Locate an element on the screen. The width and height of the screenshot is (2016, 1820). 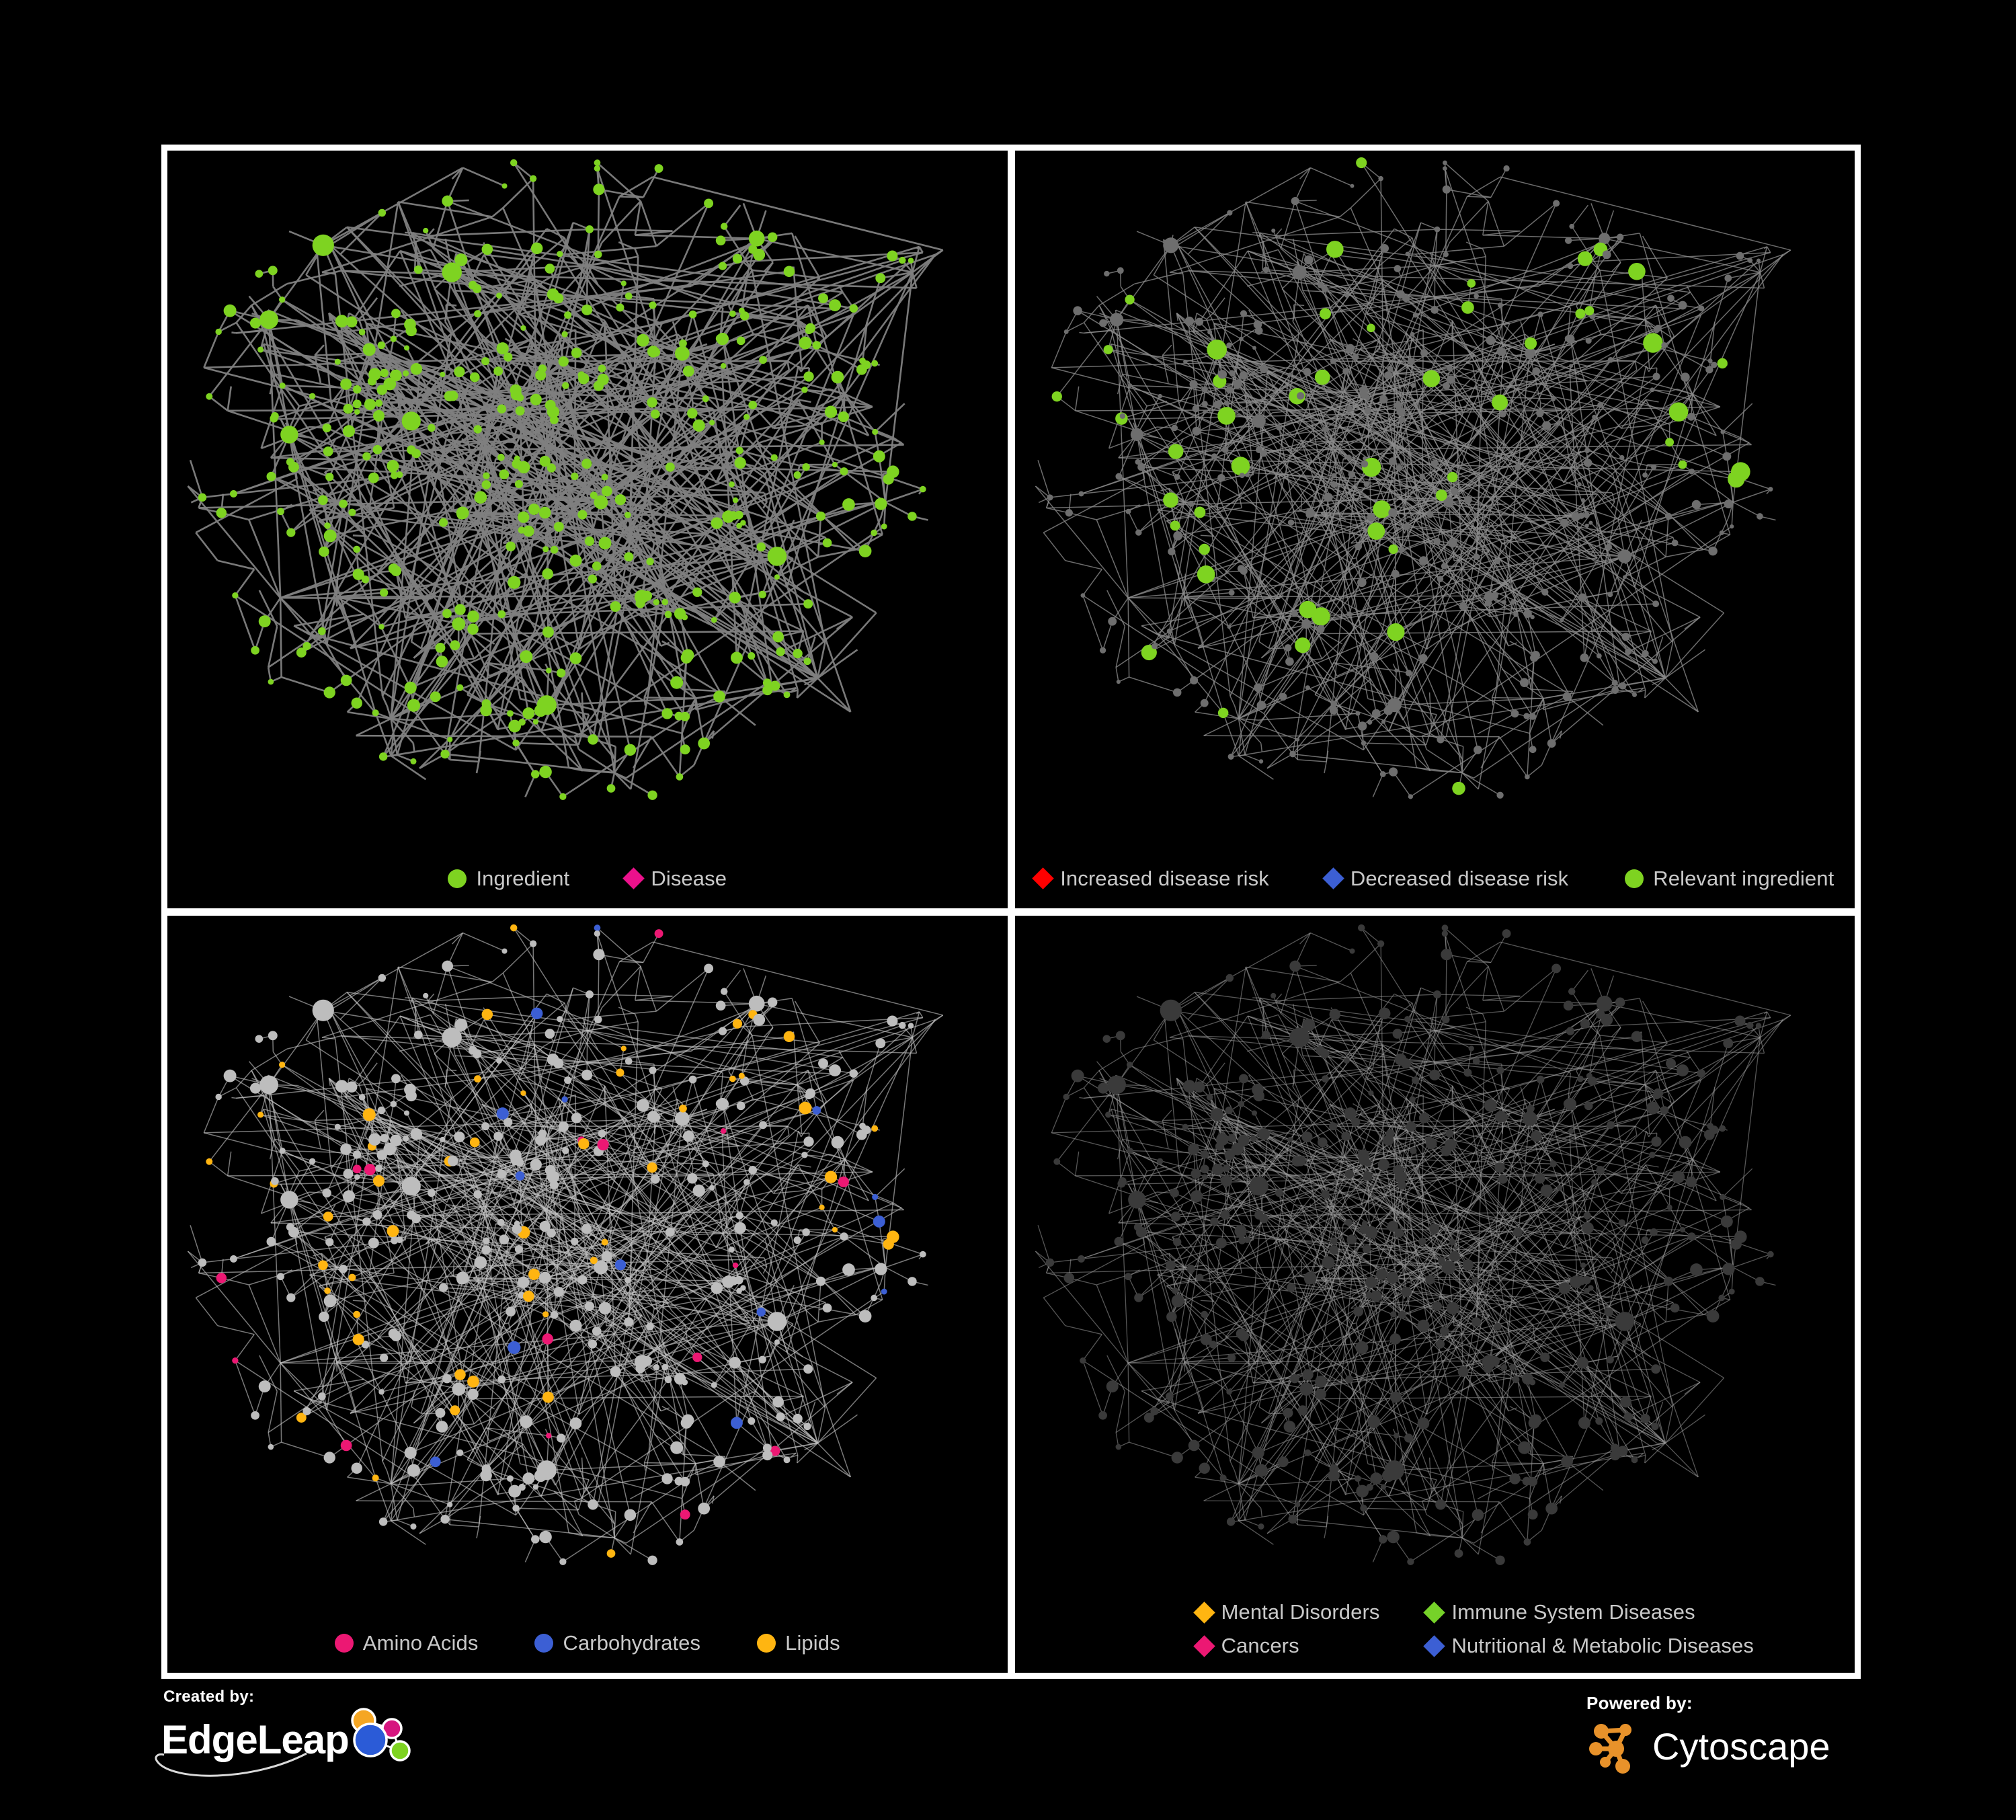
powered-by-label: Powered by: is located at coordinates (1639, 1703).